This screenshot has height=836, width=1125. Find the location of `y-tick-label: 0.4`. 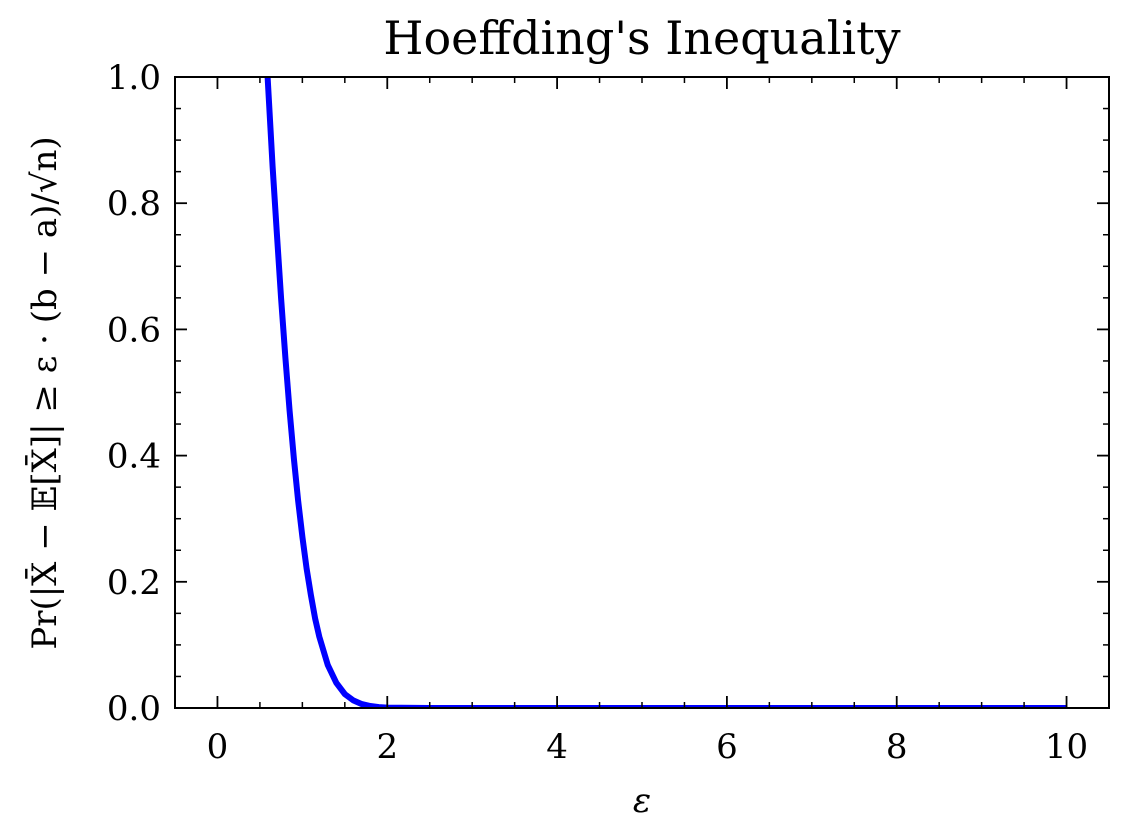

y-tick-label: 0.4 is located at coordinates (134, 457).